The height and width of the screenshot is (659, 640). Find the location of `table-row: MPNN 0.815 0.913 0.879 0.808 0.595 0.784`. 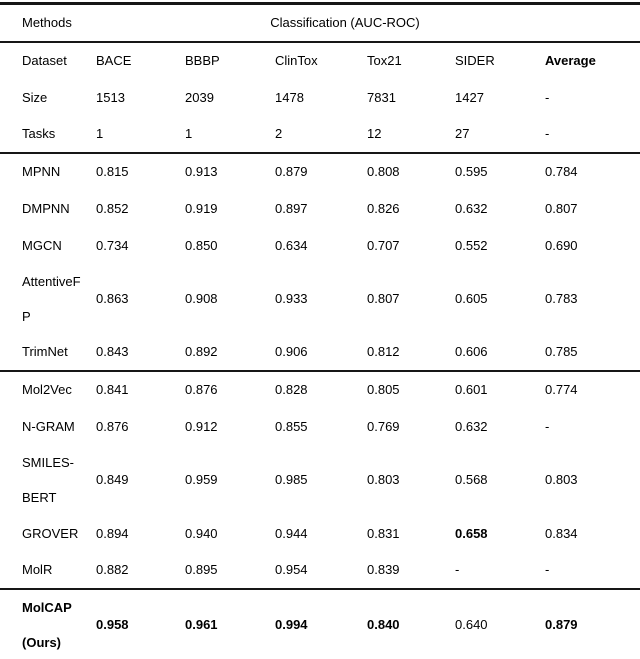

table-row: MPNN 0.815 0.913 0.879 0.808 0.595 0.784 is located at coordinates (320, 171).